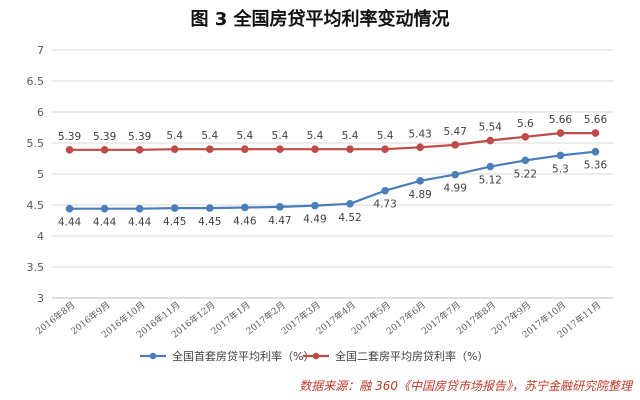 The width and height of the screenshot is (640, 400). What do you see at coordinates (491, 128) in the screenshot?
I see `data-label: 5.54` at bounding box center [491, 128].